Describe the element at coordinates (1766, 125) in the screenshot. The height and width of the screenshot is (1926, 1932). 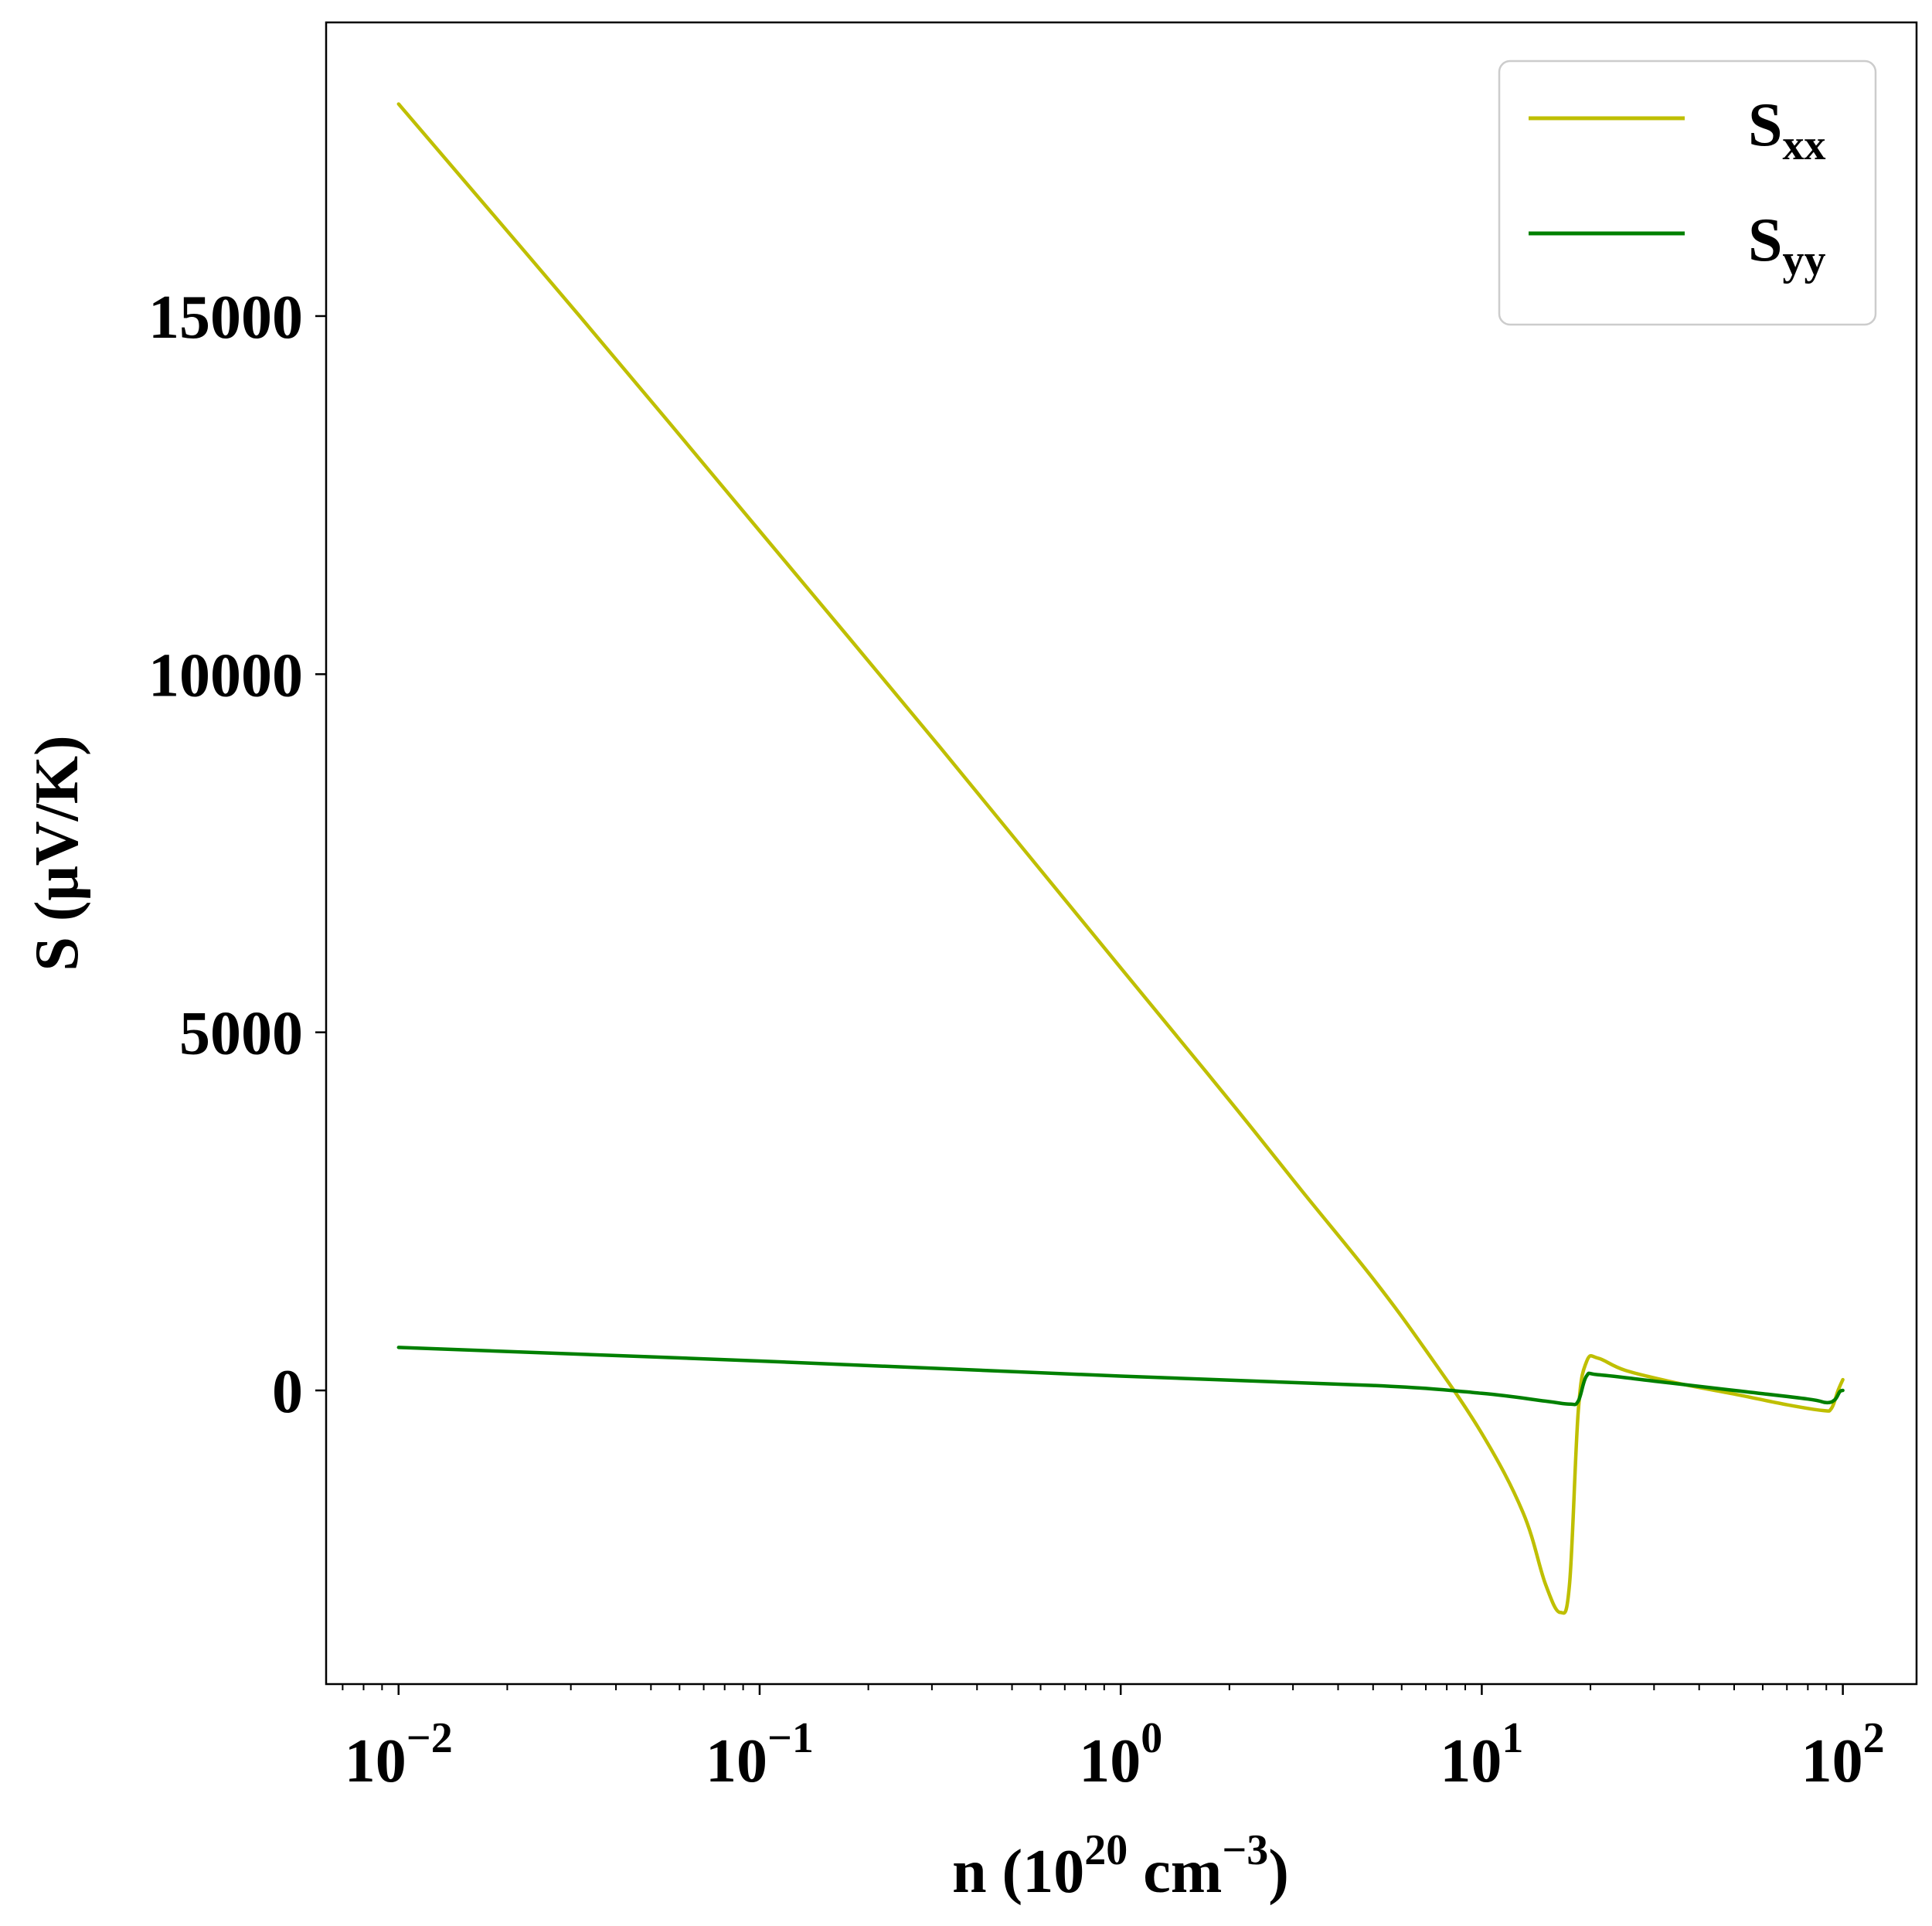
I see `legend-label-sxx-base: S` at that location.